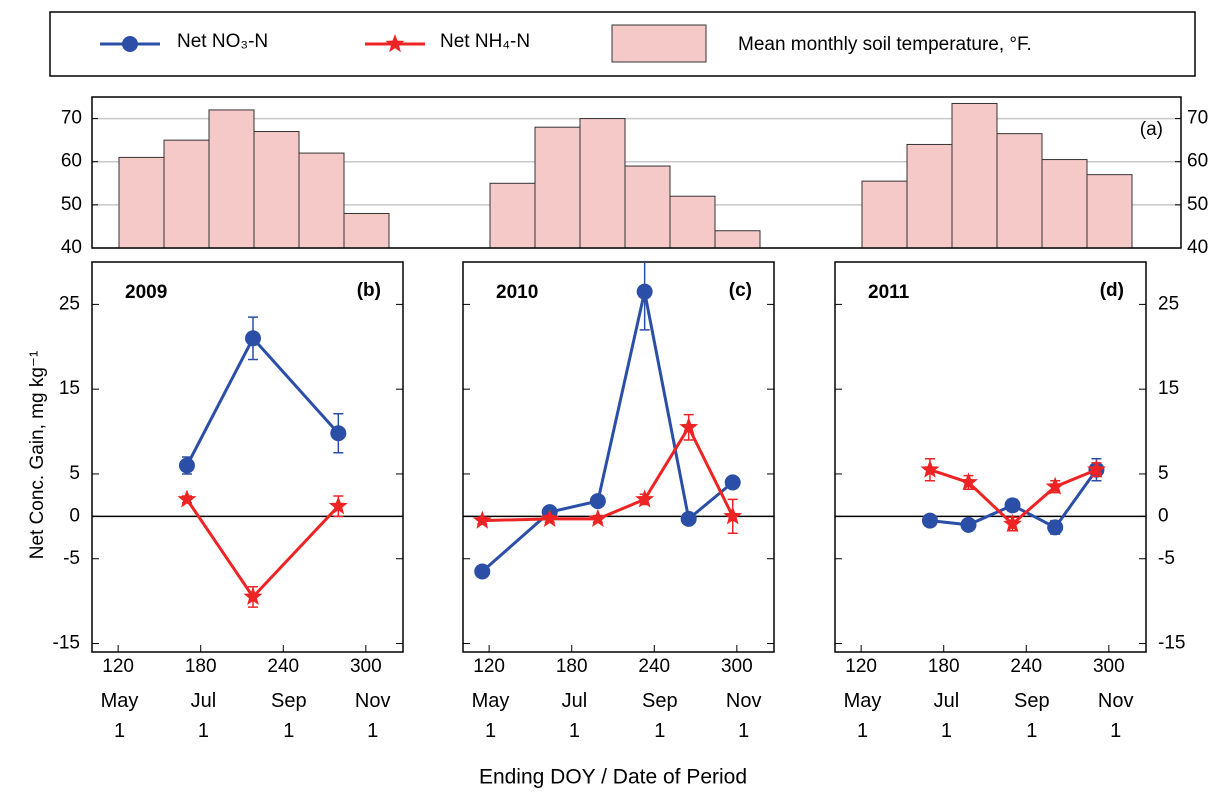 Image resolution: width=1226 pixels, height=796 pixels. What do you see at coordinates (889, 292) in the screenshot?
I see `panel-year: 2011` at bounding box center [889, 292].